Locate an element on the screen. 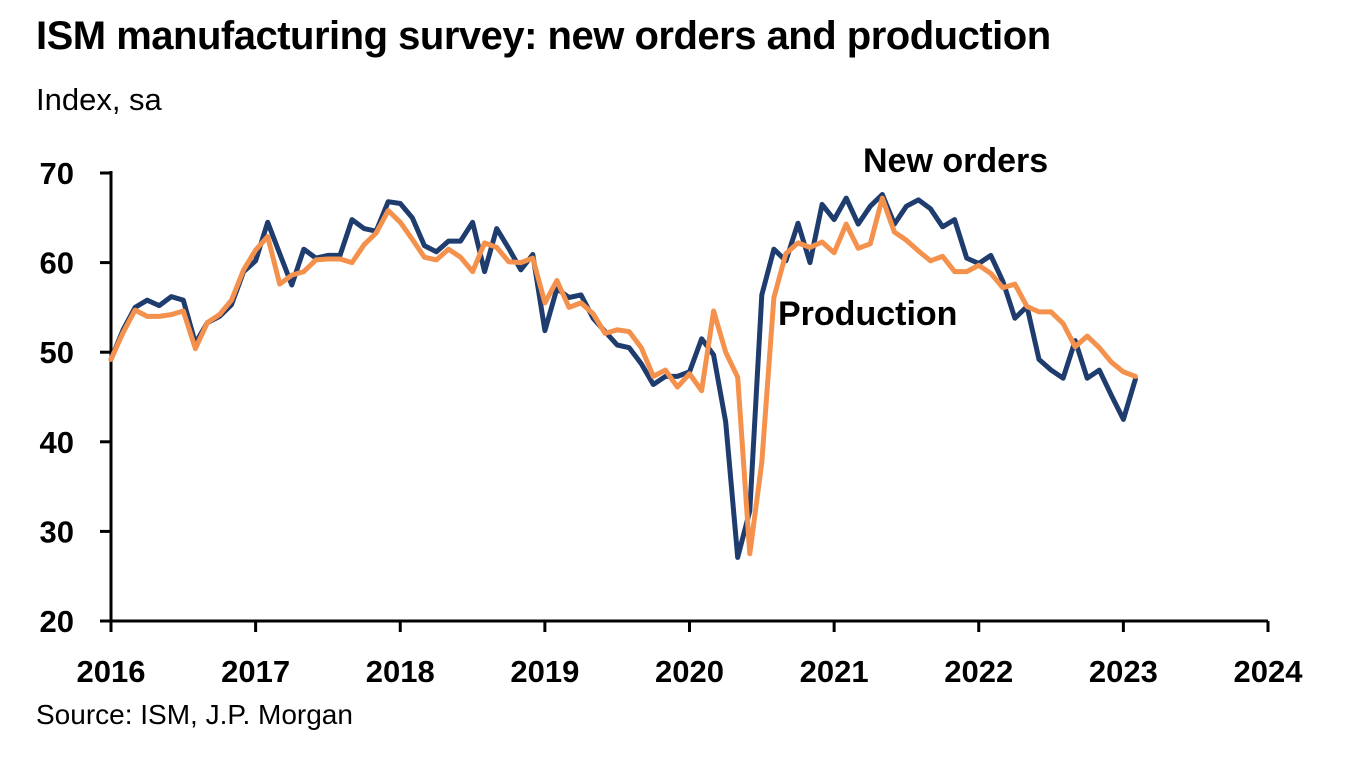  x-tick-label: 2022 is located at coordinates (978, 671).